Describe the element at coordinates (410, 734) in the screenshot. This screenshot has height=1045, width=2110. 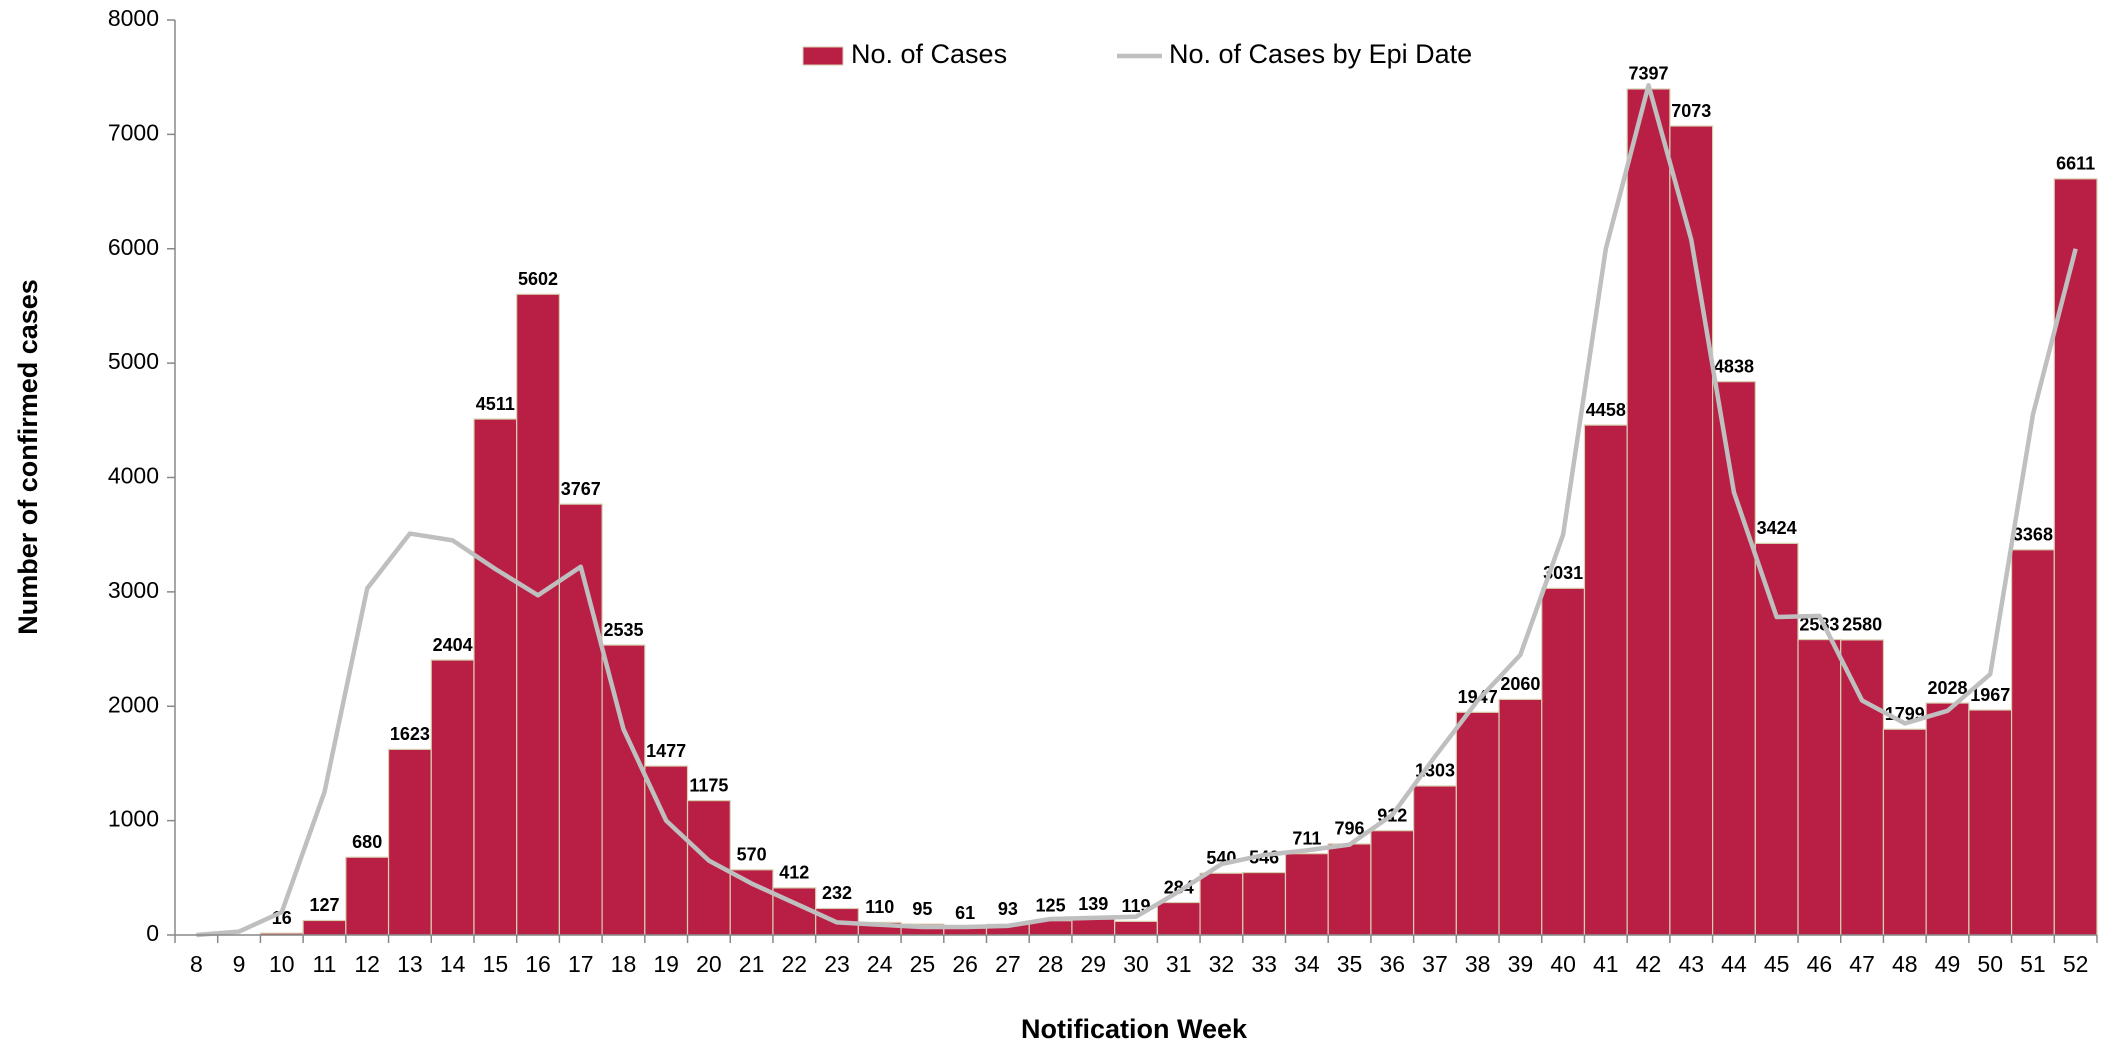
I see `data-label: 1623` at that location.